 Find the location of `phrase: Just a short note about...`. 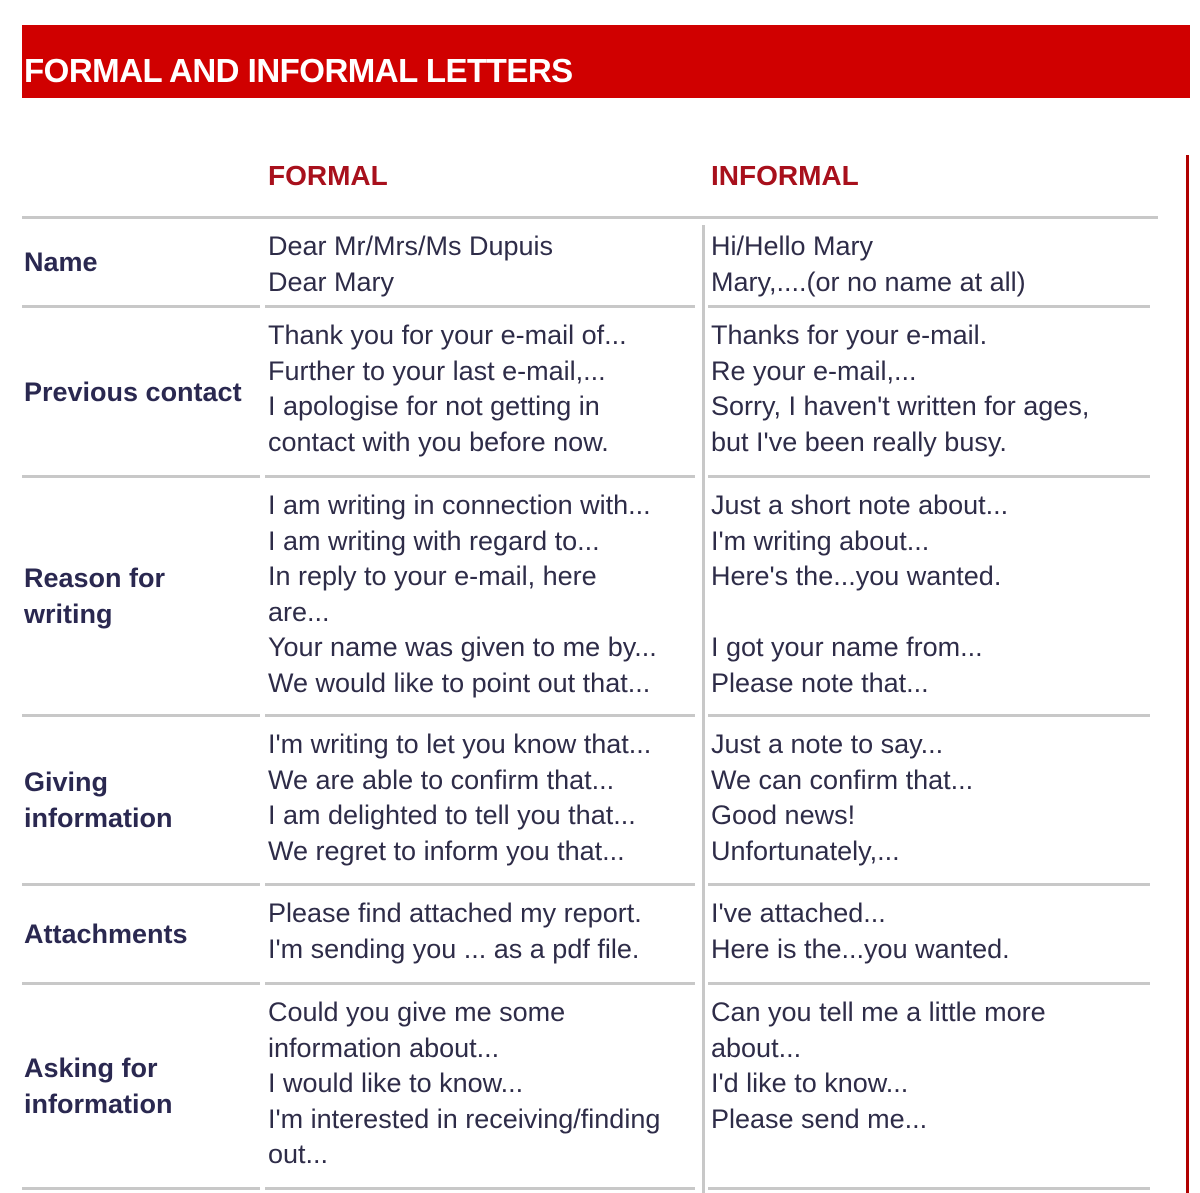

phrase: Just a short note about... is located at coordinates (860, 505).